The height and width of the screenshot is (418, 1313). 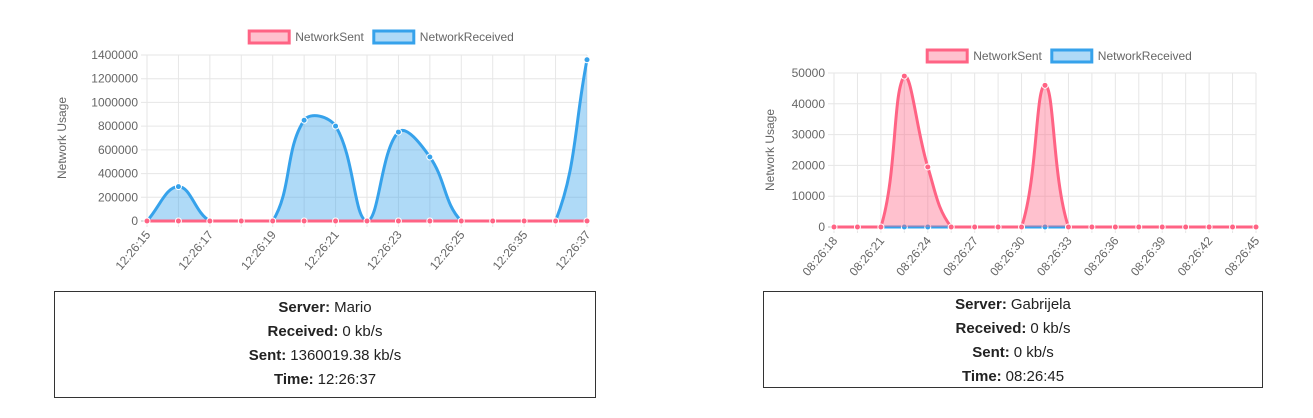 I want to click on y-tick-label: 600000, so click(x=118, y=150).